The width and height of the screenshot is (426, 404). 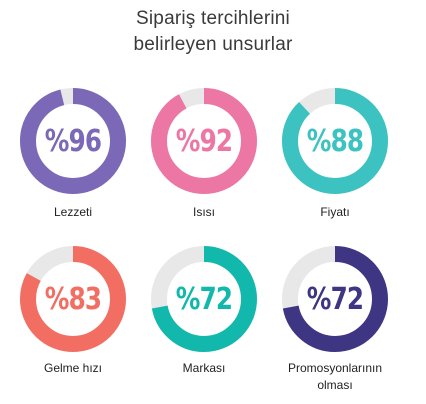 I want to click on donut-value: %88, so click(x=335, y=141).